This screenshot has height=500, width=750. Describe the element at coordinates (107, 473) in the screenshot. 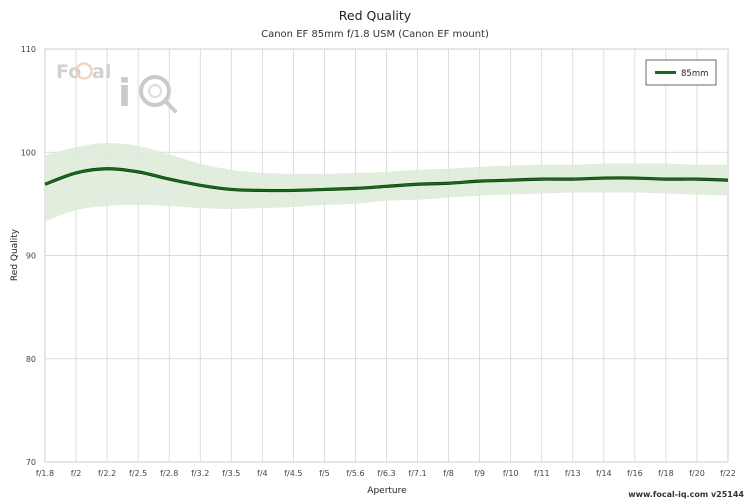

I see `x-tick-label: f/2.2` at that location.